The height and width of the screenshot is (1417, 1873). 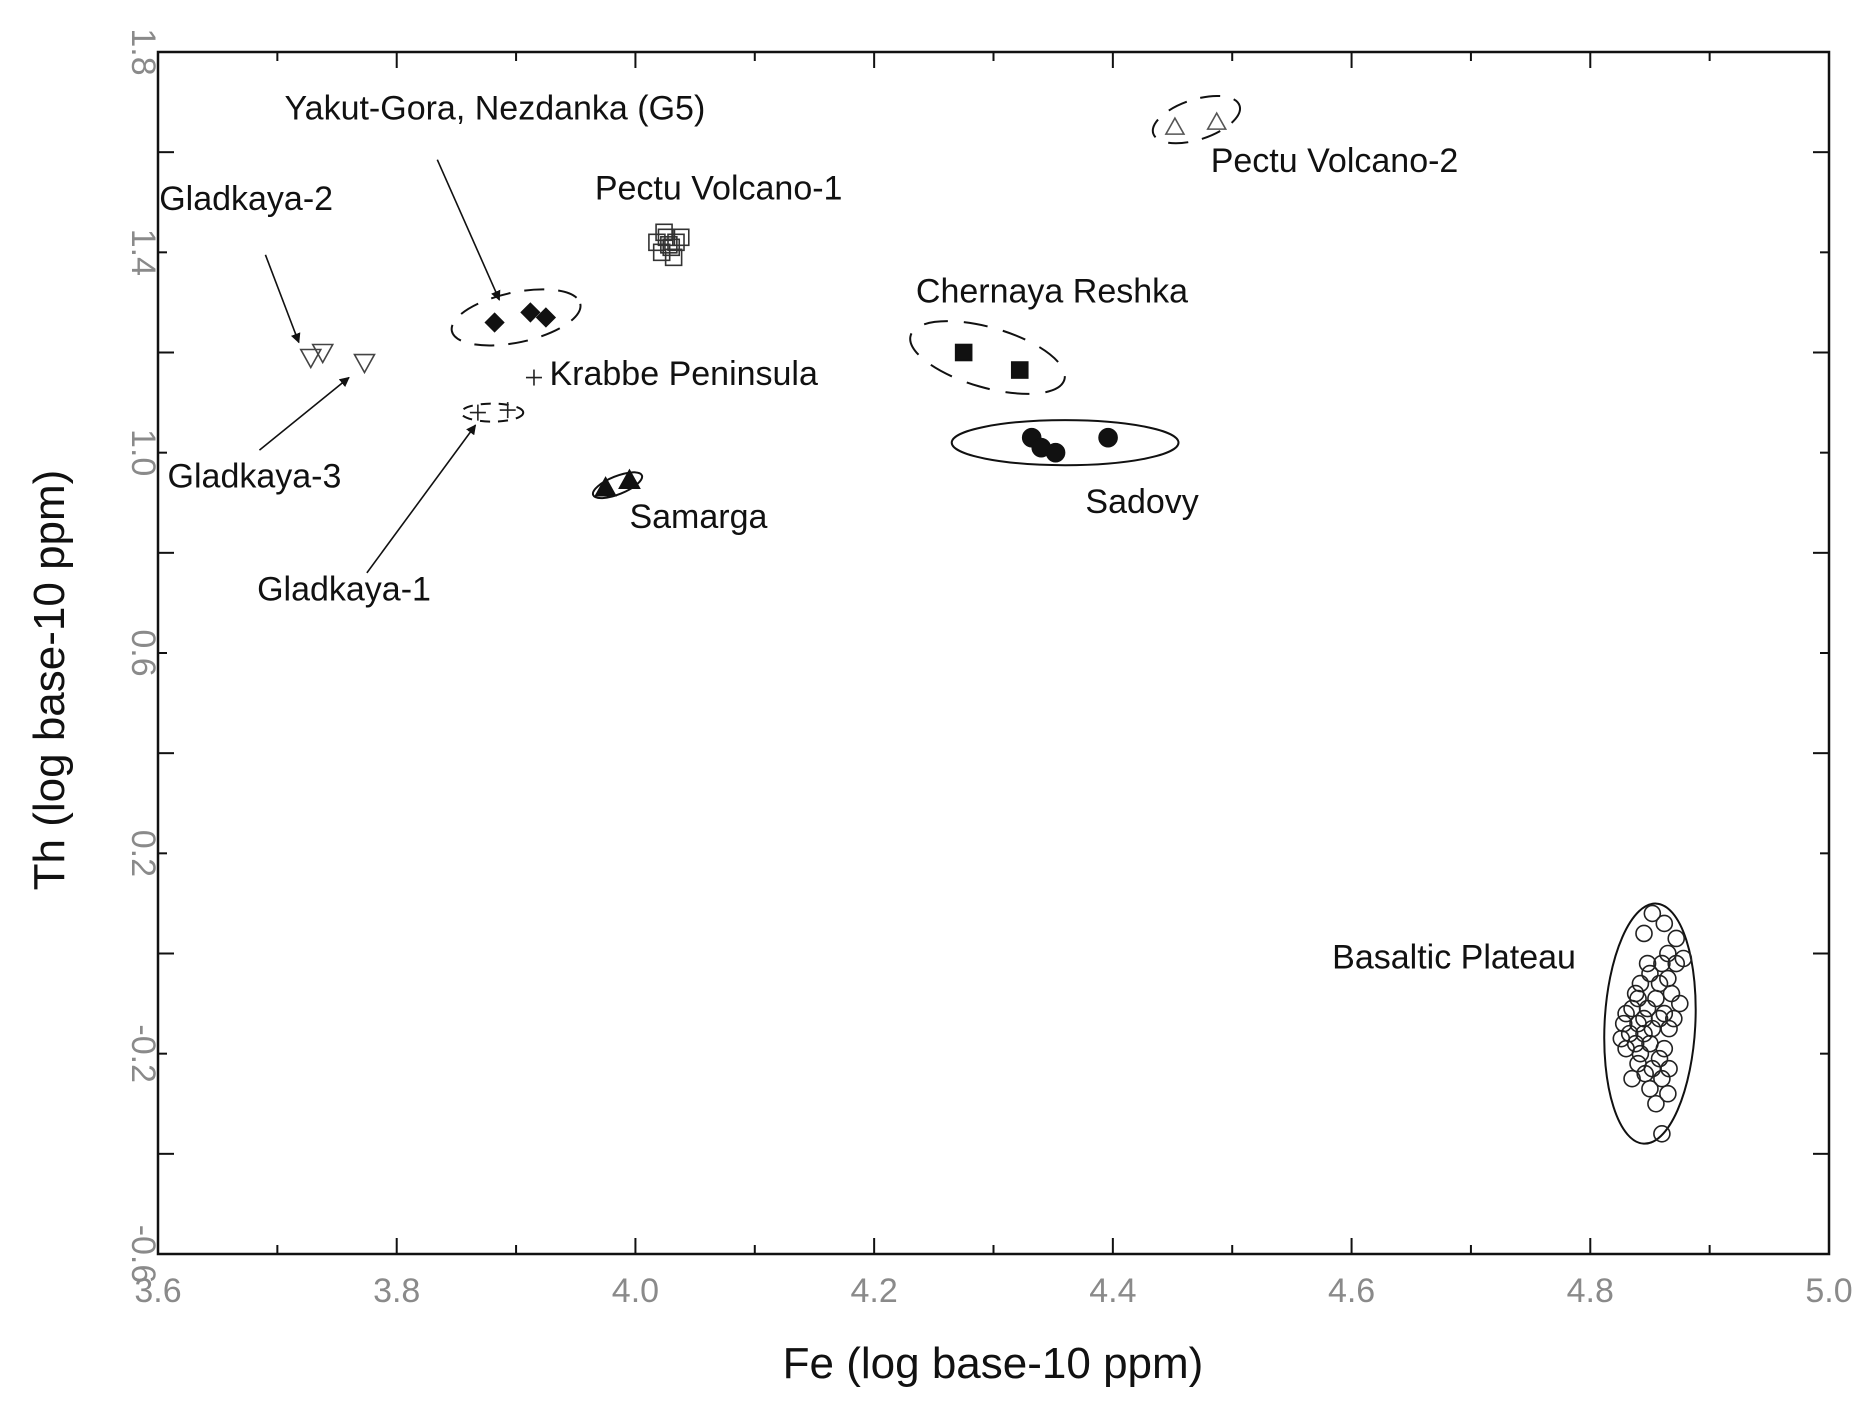 I want to click on y-axis-title: Th (log base-10 ppm), so click(x=49, y=680).